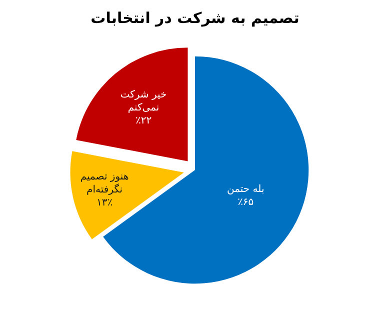 This screenshot has width=390, height=310. I want to click on chart-title: تصمیم به شرکت در انتخابات, so click(195, 17).